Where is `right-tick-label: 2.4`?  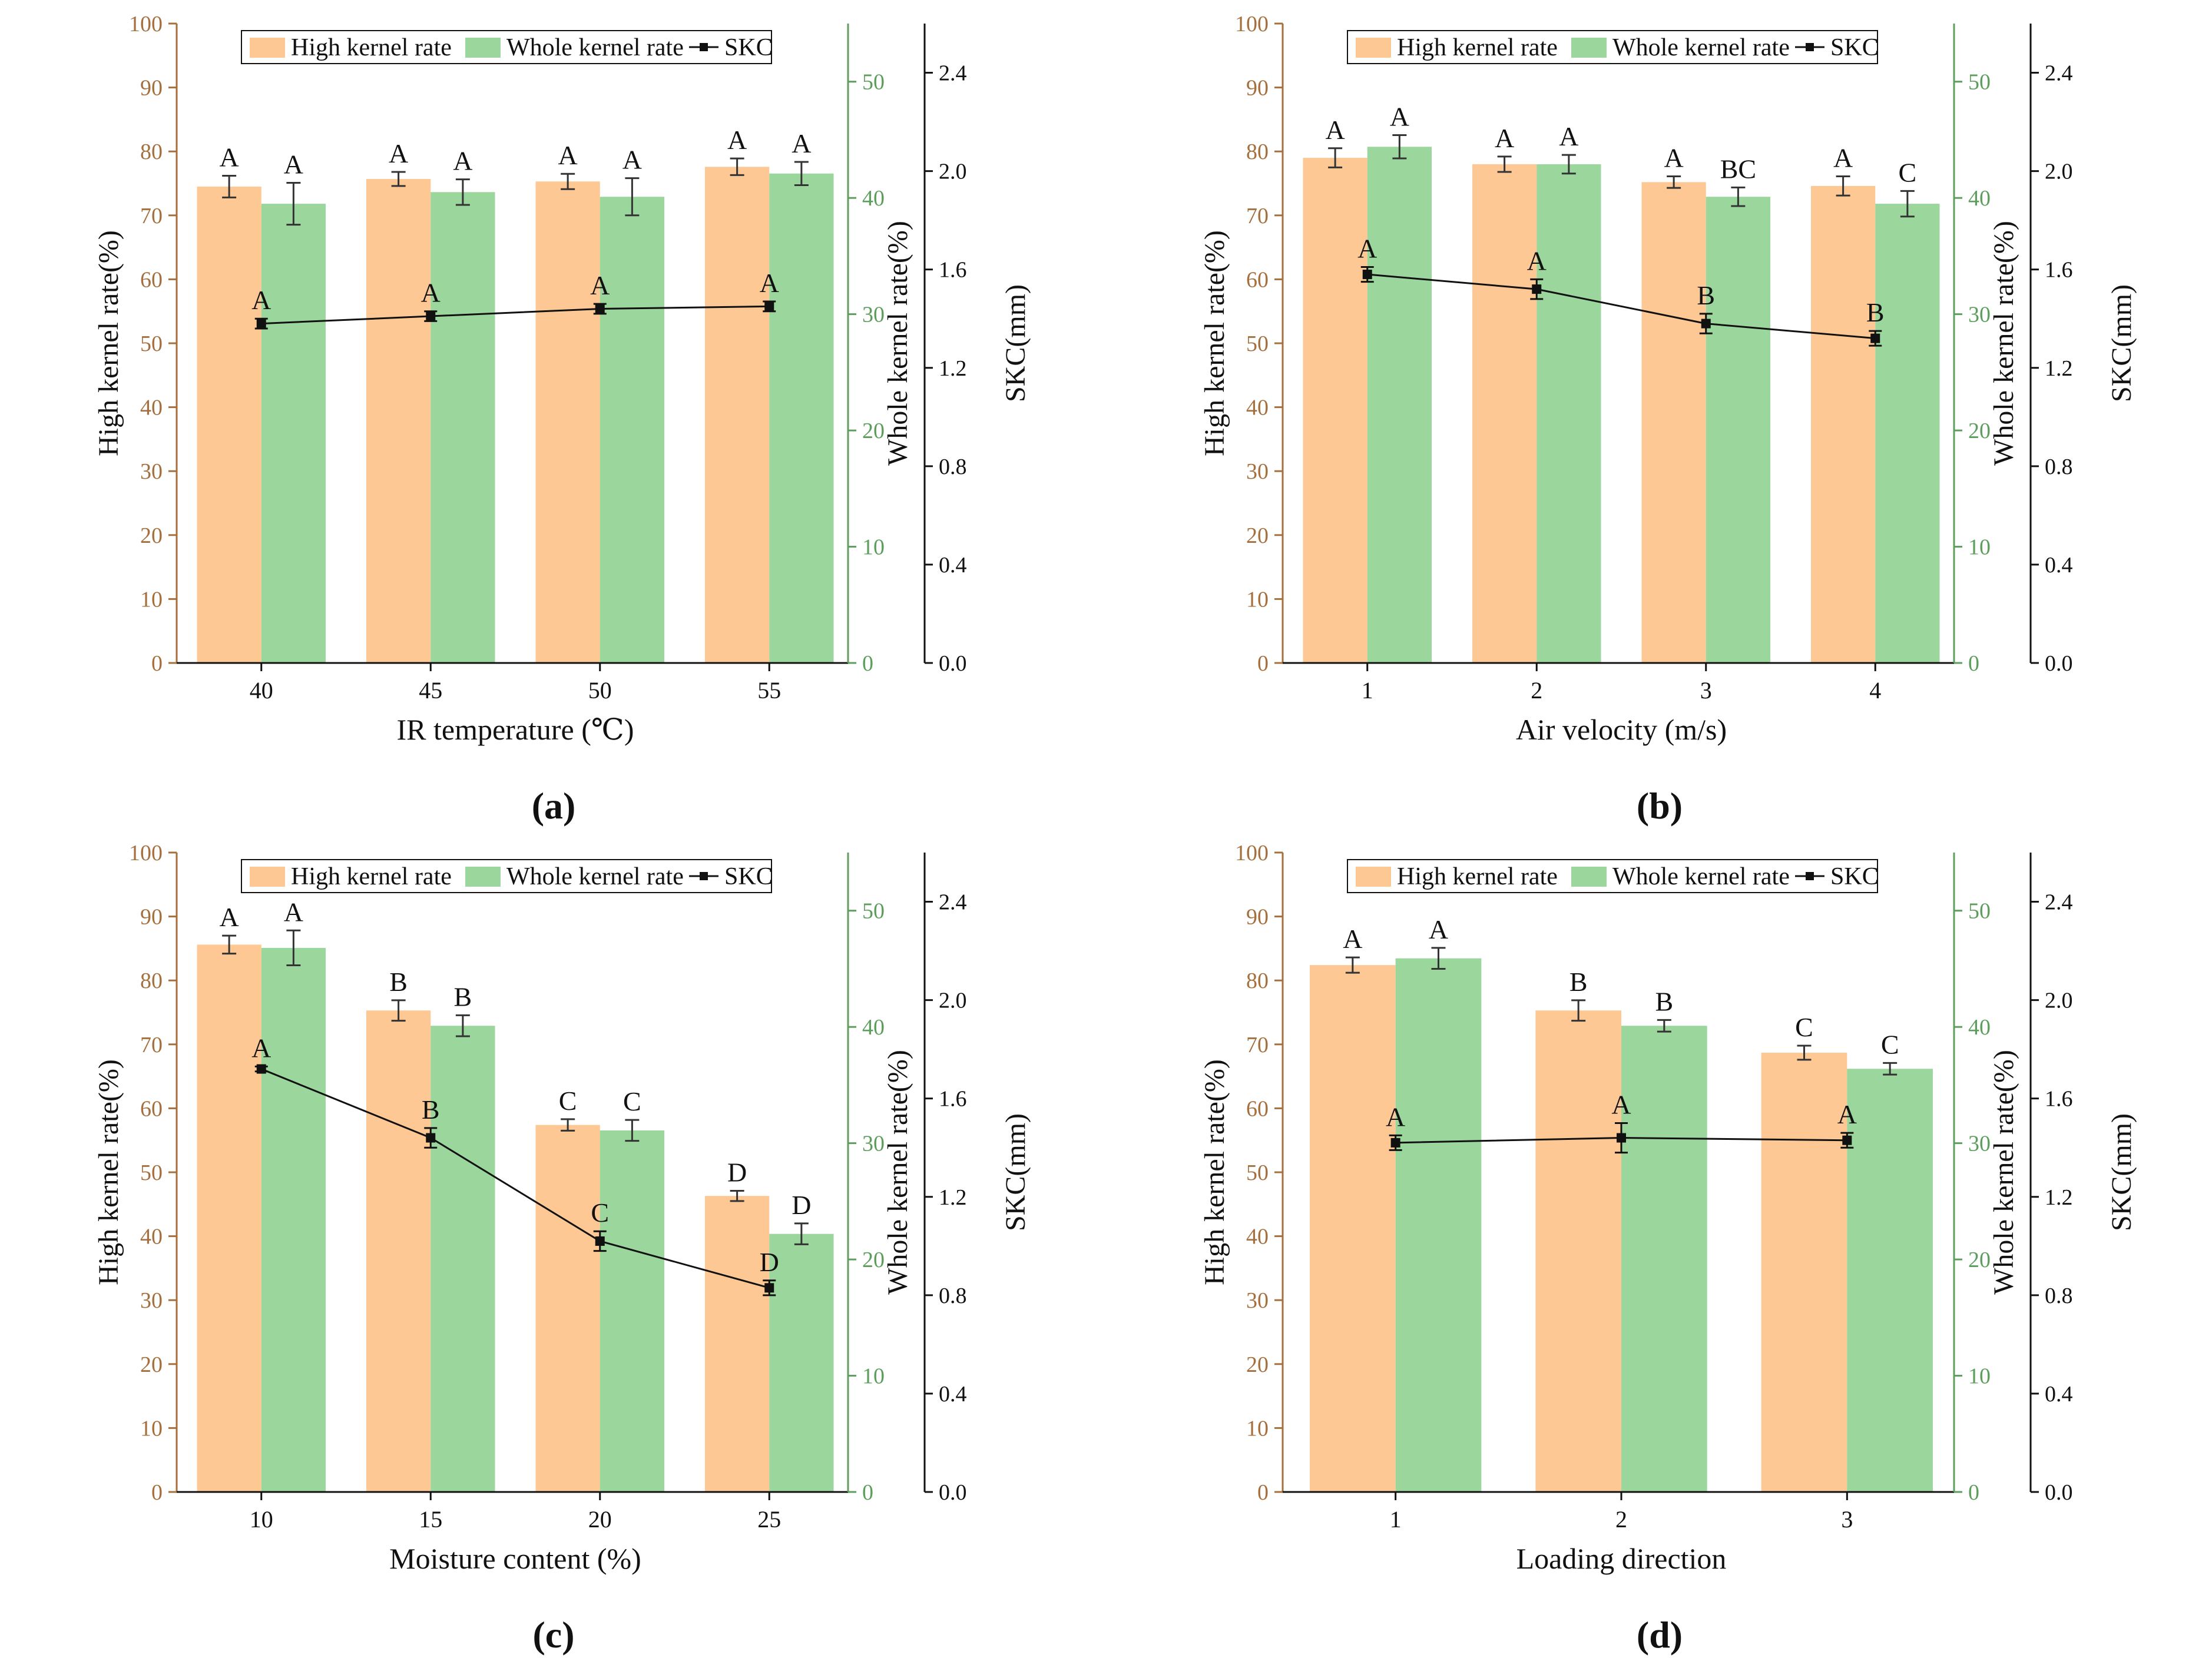 right-tick-label: 2.4 is located at coordinates (2059, 903).